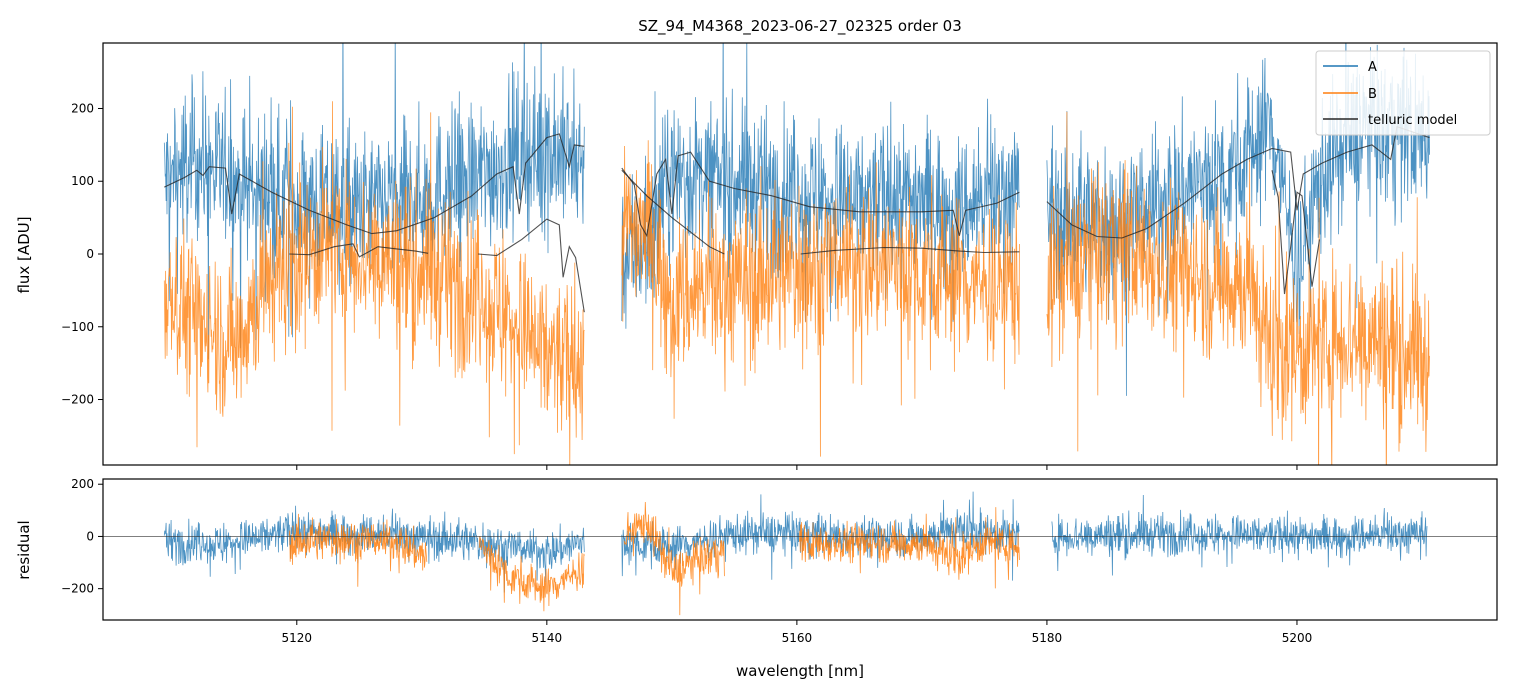 This screenshot has height=696, width=1513. Describe the element at coordinates (77, 589) in the screenshot. I see `bottom-ytick-label-2: −200` at that location.